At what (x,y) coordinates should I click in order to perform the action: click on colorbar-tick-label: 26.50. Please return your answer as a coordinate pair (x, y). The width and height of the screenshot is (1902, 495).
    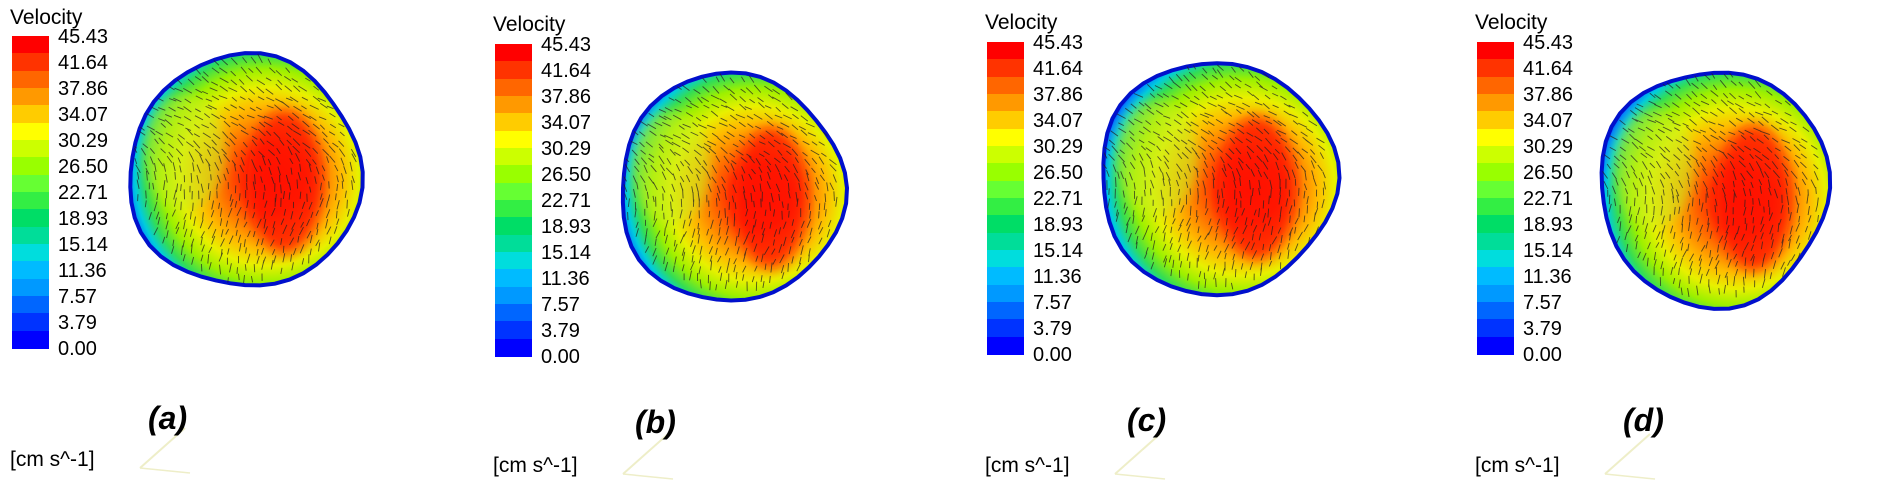
    Looking at the image, I should click on (566, 175).